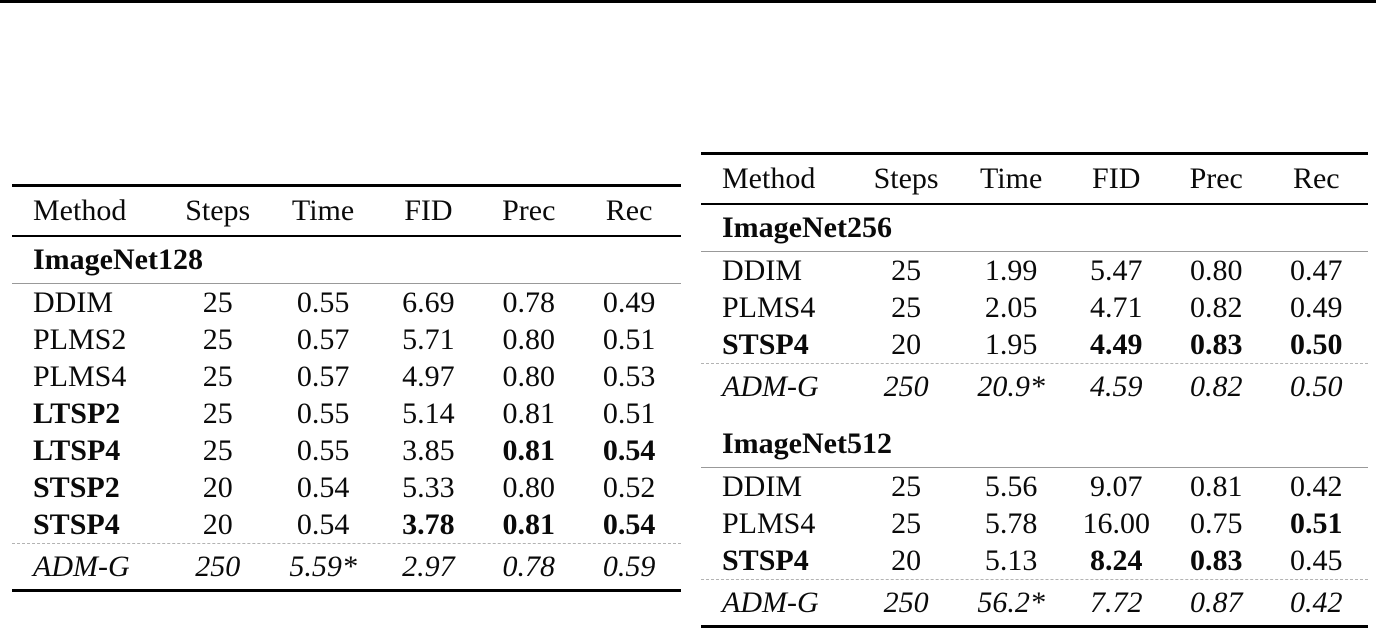 The width and height of the screenshot is (1376, 631). I want to click on table-cell: 7.72, so click(1116, 602).